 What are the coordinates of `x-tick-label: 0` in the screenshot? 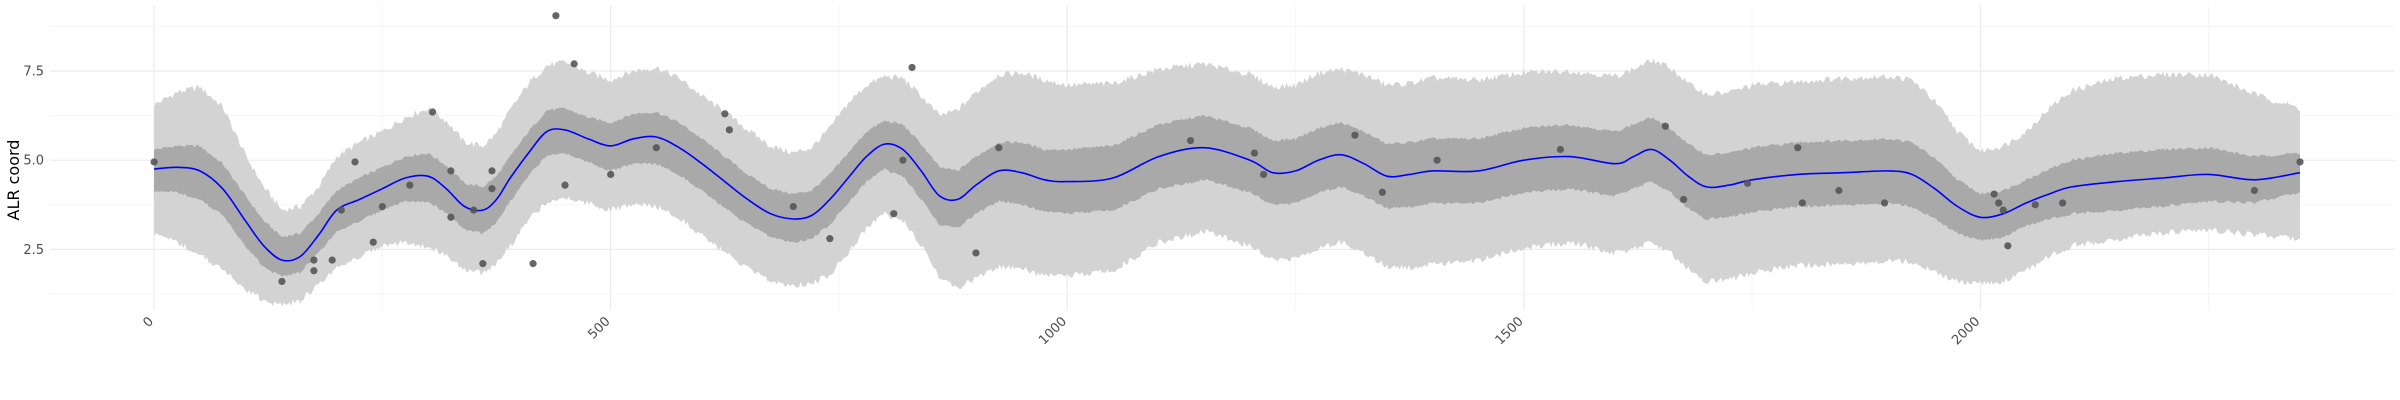 It's located at (148, 322).